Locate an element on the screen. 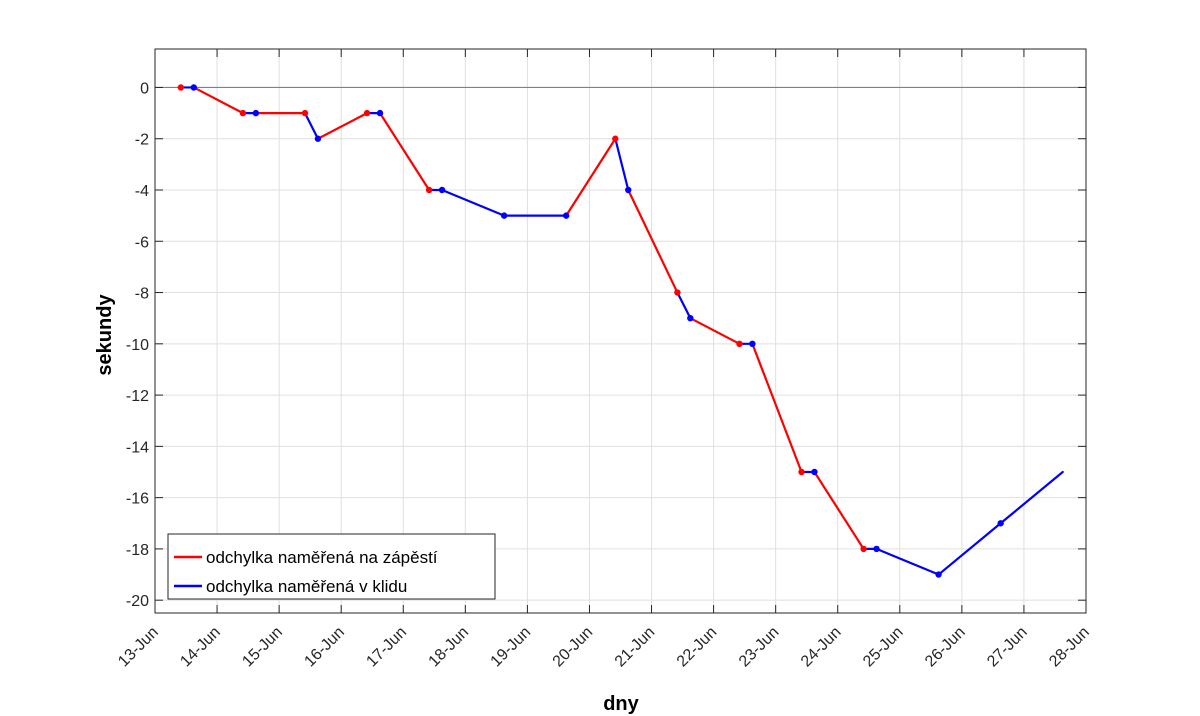 The width and height of the screenshot is (1200, 716). y-tick-label: -16 is located at coordinates (137, 499).